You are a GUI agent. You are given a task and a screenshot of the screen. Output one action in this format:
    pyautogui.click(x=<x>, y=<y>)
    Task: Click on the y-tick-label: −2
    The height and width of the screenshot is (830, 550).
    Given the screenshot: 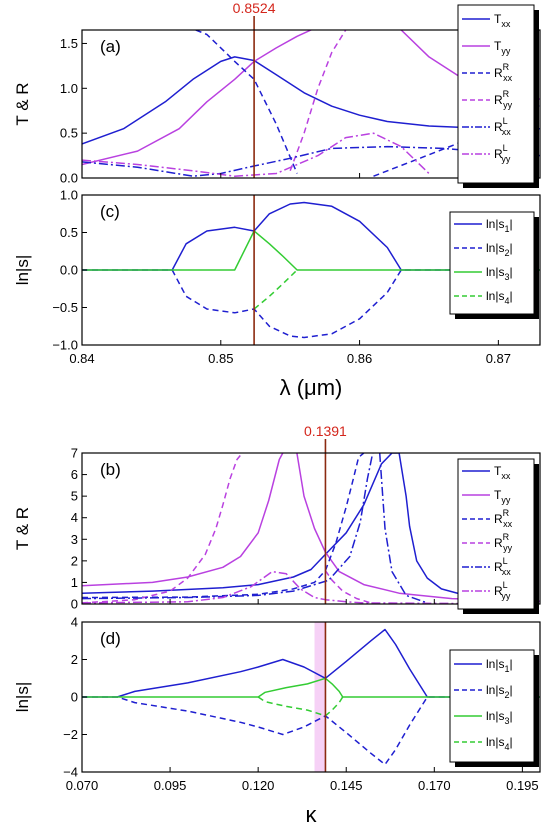 What is the action you would take?
    pyautogui.click(x=70, y=734)
    